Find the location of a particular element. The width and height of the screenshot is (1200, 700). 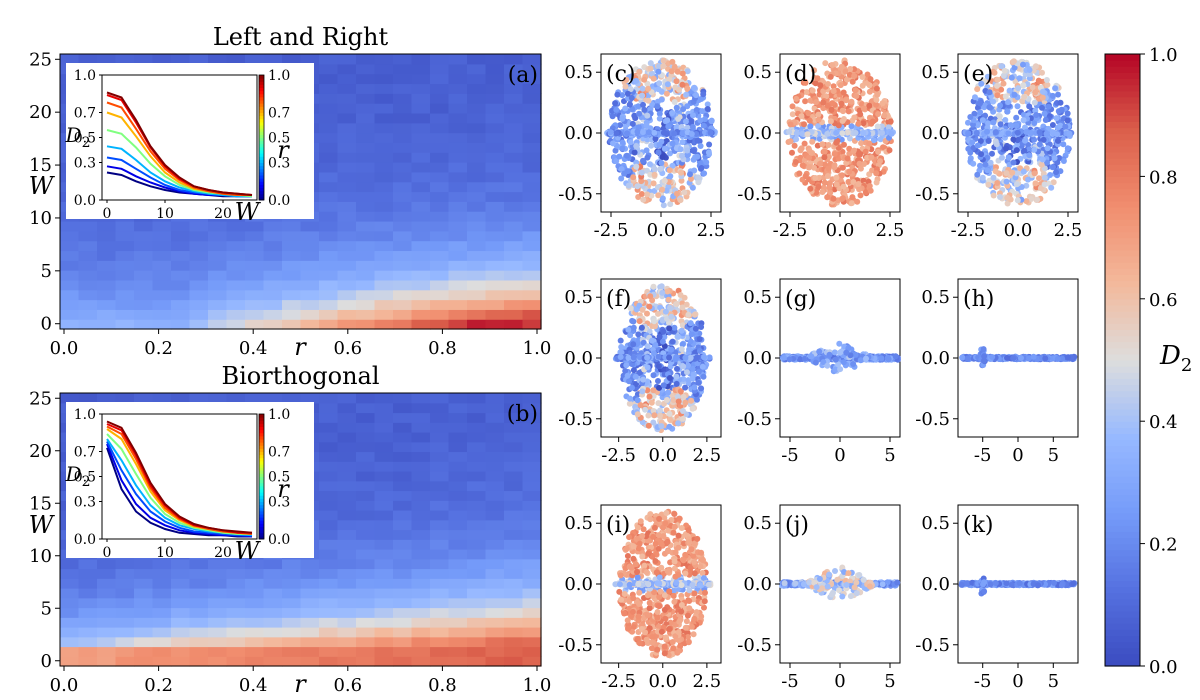

inset-x-tick-label: 10 is located at coordinates (165, 214).